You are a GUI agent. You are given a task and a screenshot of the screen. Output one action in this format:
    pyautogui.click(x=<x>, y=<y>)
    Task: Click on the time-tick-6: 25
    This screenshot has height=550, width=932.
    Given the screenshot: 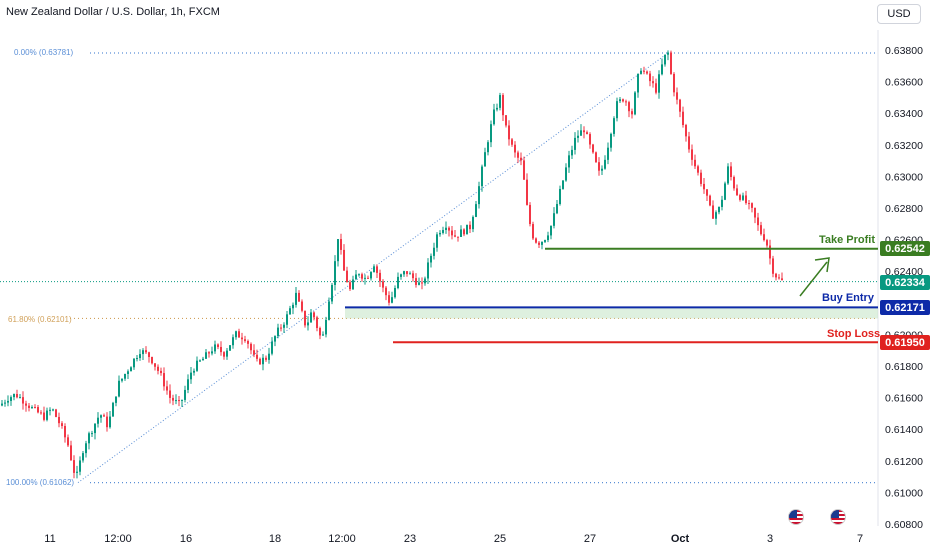 What is the action you would take?
    pyautogui.click(x=500, y=539)
    